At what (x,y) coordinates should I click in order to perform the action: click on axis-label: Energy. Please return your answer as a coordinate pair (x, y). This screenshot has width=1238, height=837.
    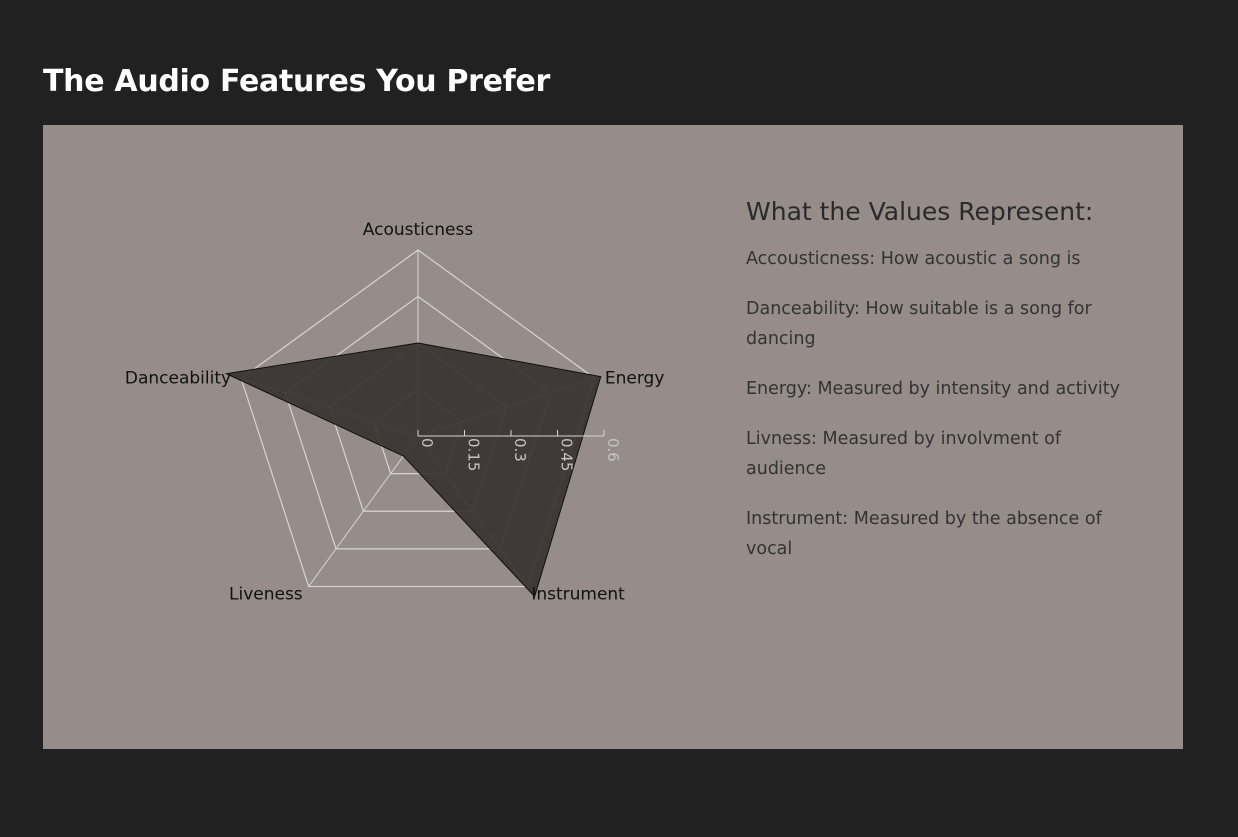
    Looking at the image, I should click on (635, 379).